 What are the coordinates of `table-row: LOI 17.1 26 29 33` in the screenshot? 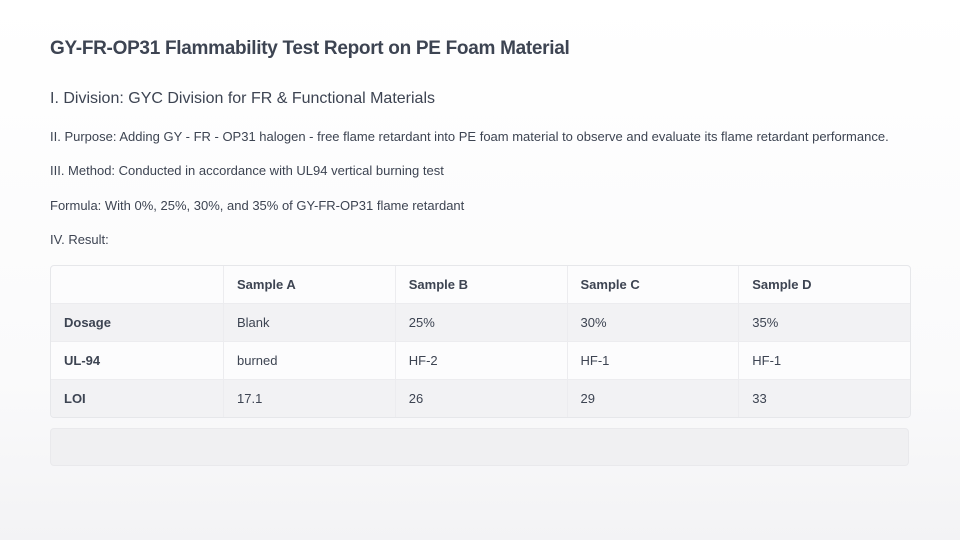 It's located at (480, 398).